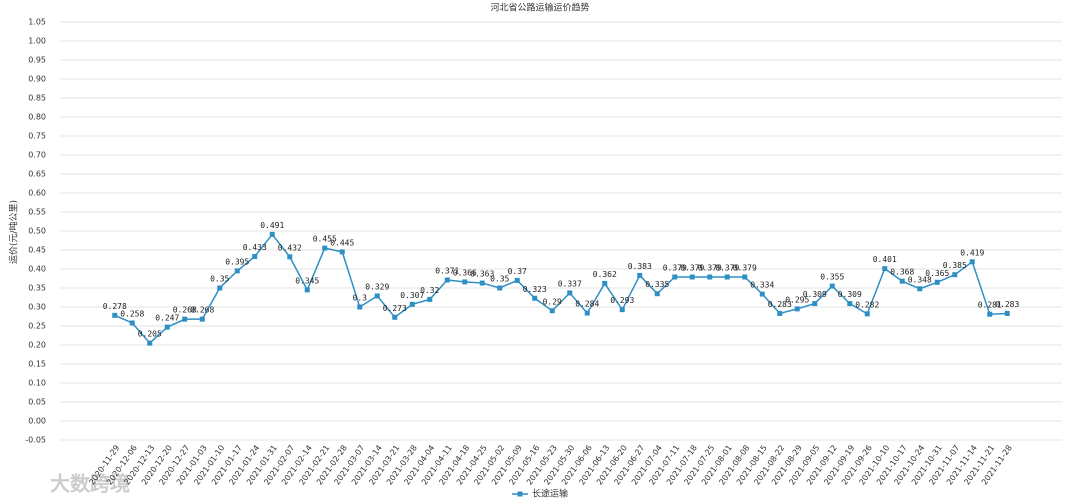 This screenshot has height=504, width=1080. Describe the element at coordinates (37, 155) in the screenshot. I see `y-tick-label: 0.70` at that location.